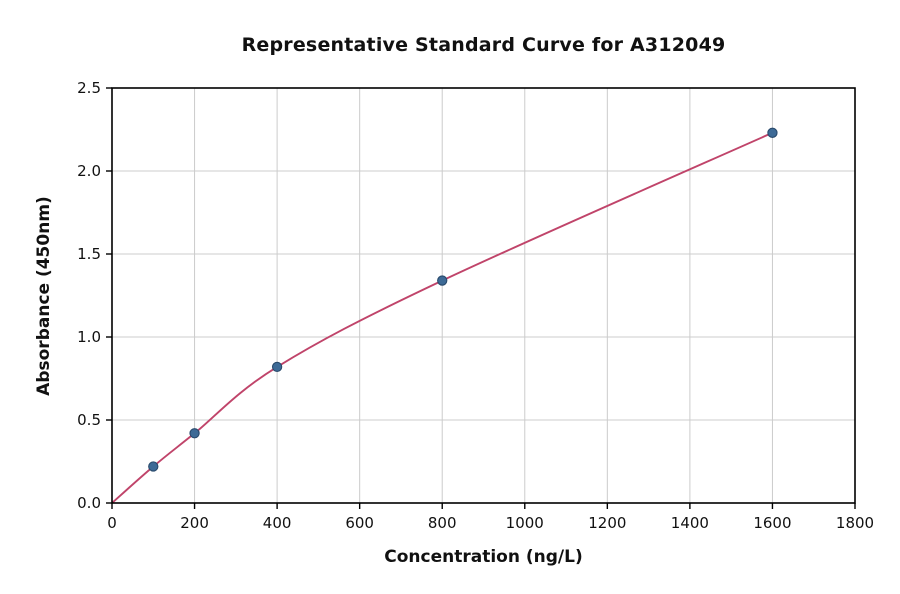 The width and height of the screenshot is (900, 594). Describe the element at coordinates (89, 254) in the screenshot. I see `y-tick-label: 1.5` at that location.